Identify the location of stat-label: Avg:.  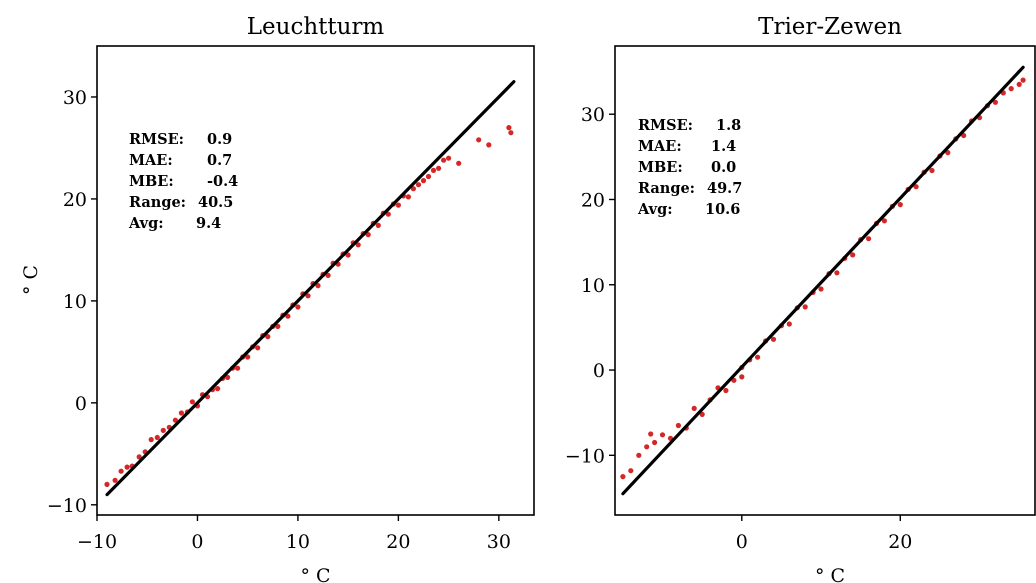
(146, 223).